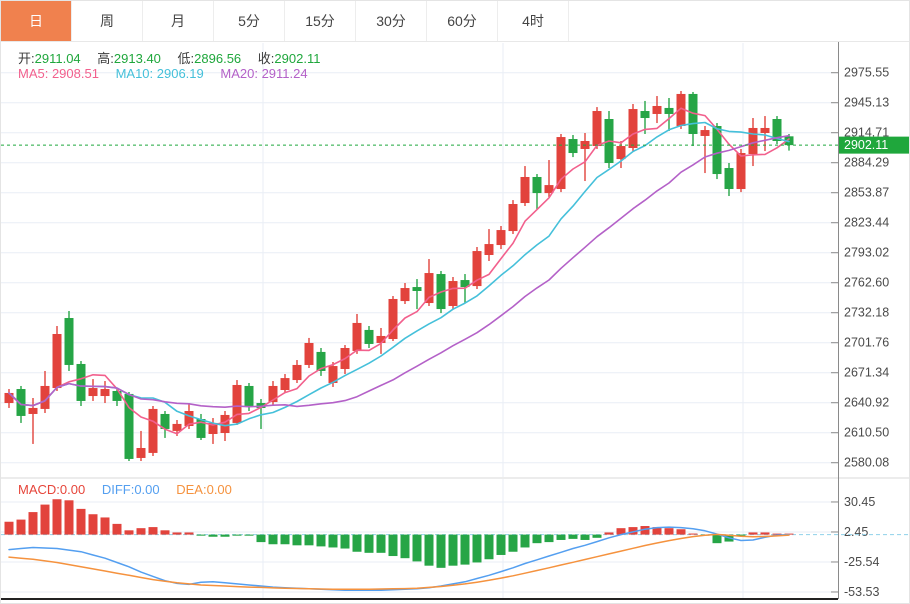 The width and height of the screenshot is (910, 604). I want to click on ma5-readout: MA5: 2908.51, so click(58, 73).